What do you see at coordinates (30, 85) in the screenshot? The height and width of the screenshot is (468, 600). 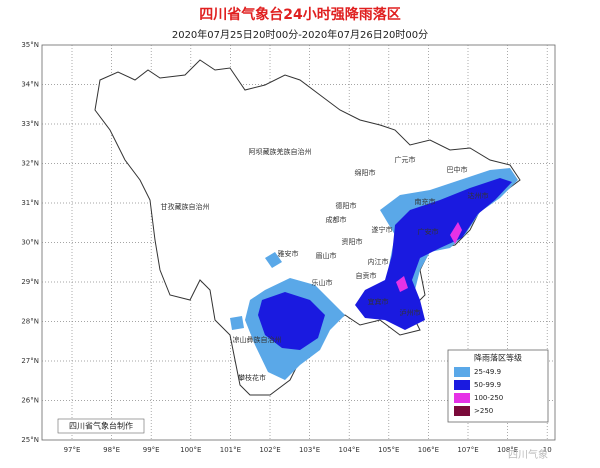 I see `lat-label: 34°N` at bounding box center [30, 85].